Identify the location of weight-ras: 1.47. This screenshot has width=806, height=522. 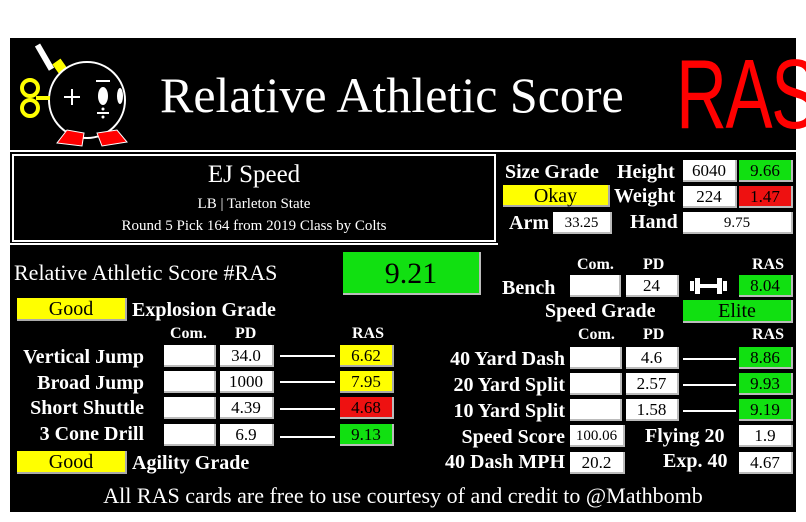
(766, 197).